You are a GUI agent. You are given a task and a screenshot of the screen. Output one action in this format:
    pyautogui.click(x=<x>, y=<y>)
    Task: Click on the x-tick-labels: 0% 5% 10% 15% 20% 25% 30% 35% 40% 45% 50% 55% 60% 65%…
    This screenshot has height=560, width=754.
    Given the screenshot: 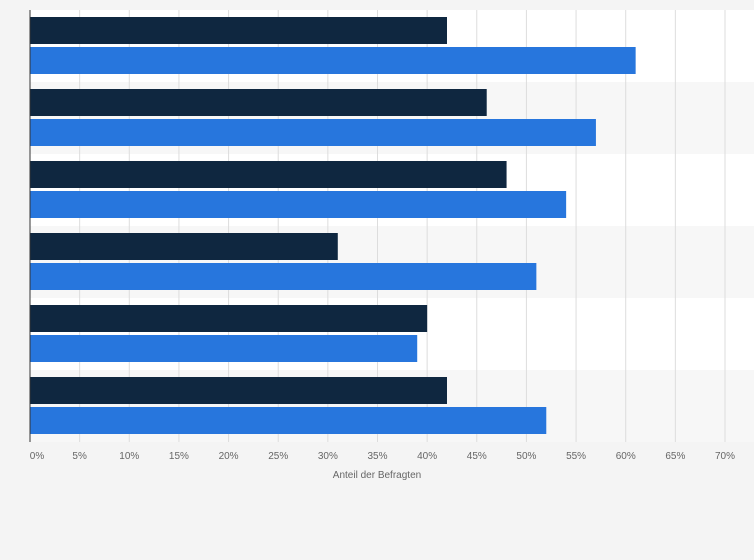 What is the action you would take?
    pyautogui.click(x=382, y=456)
    